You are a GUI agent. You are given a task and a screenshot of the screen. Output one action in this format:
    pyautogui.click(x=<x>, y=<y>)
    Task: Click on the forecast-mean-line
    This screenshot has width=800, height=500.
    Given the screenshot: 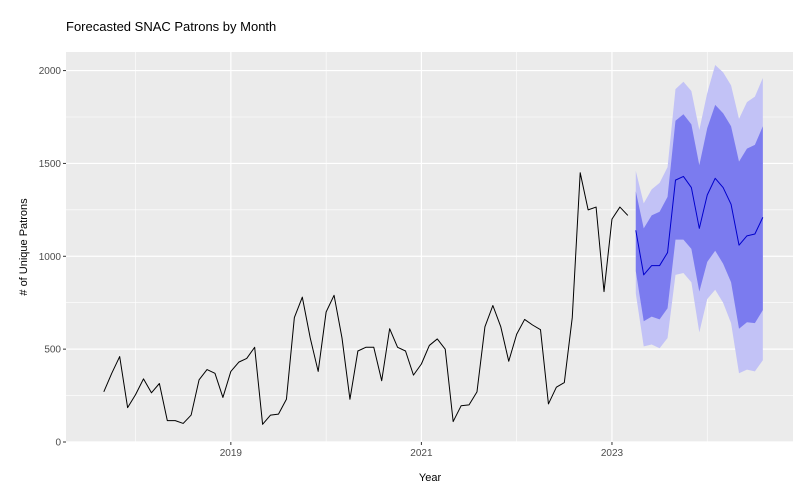 What is the action you would take?
    pyautogui.click(x=699, y=225)
    